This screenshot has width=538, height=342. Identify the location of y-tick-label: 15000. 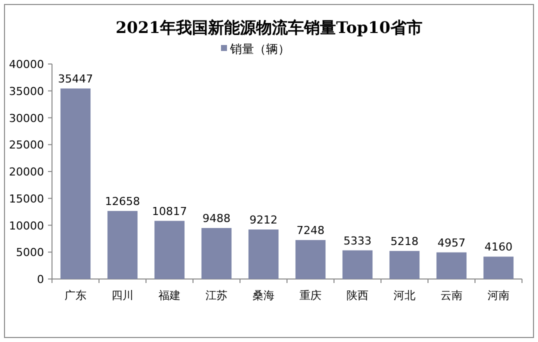
(26, 199).